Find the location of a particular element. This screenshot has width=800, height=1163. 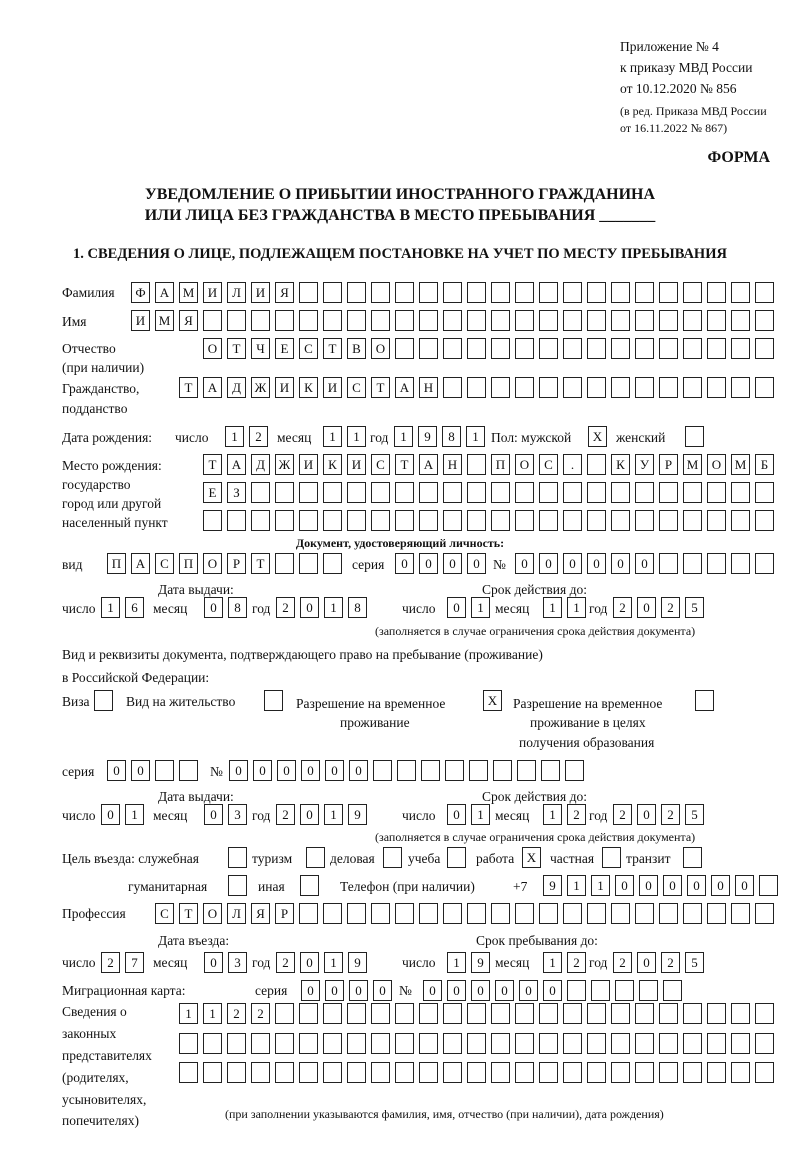

char-box-birthplace2: Е is located at coordinates (212, 492).